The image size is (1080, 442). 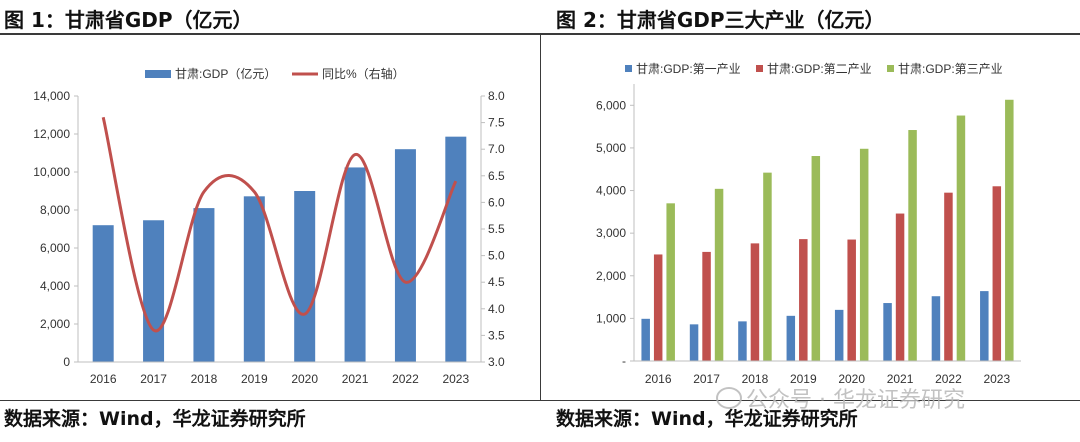 I want to click on panel-divider, so click(x=540, y=217).